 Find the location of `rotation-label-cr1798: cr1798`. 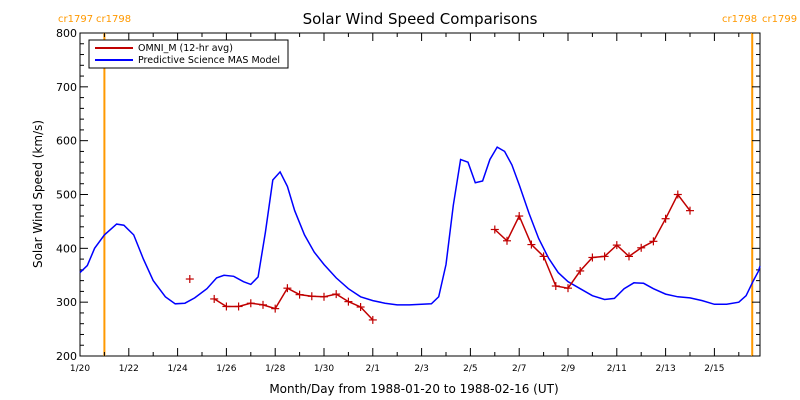

rotation-label-cr1798: cr1798 is located at coordinates (113, 19).